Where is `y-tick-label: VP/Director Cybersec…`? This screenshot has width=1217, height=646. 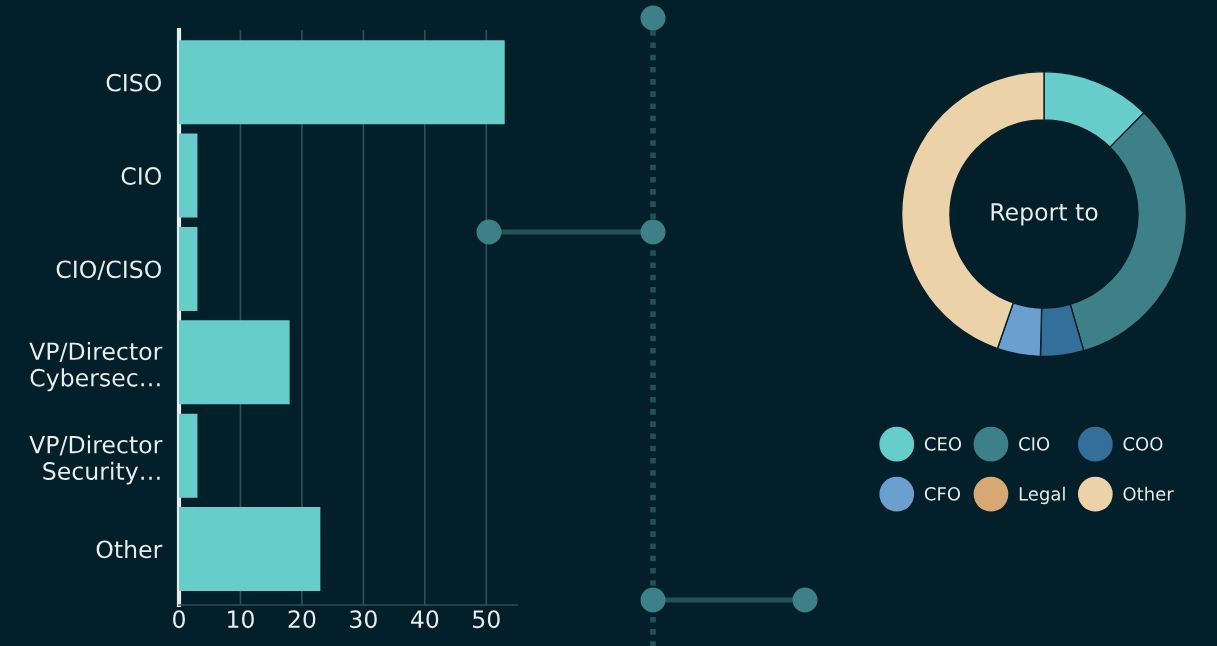
y-tick-label: VP/Director Cybersec… is located at coordinates (96, 366).